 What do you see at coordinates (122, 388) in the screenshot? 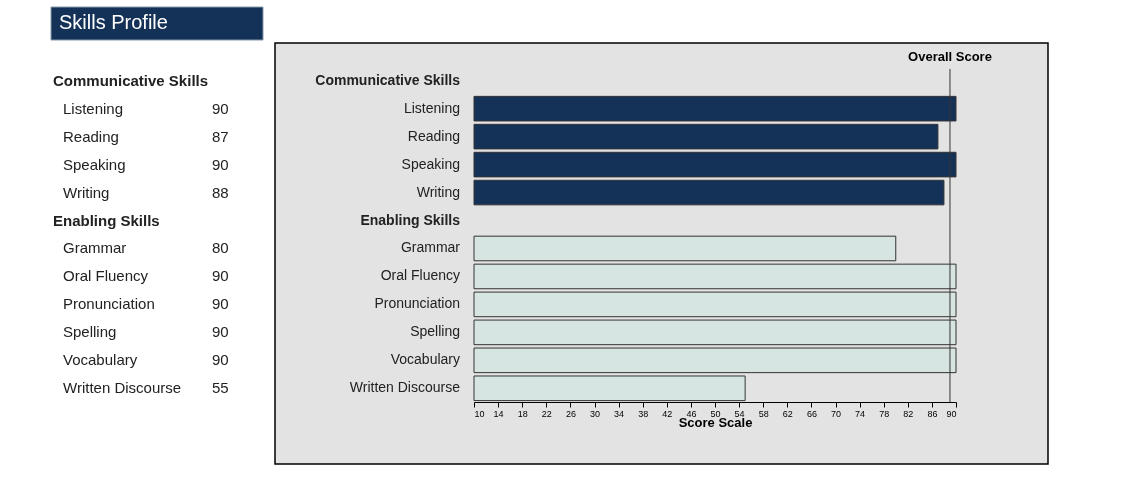
I see `category-label: Written Discourse` at bounding box center [122, 388].